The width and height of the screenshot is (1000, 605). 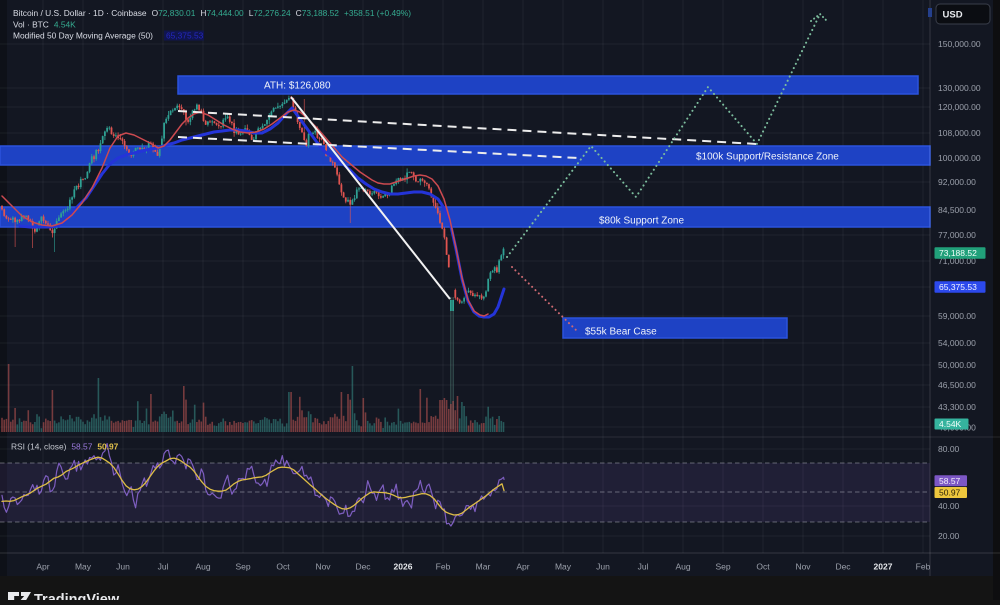 I want to click on svg-text: 92,000.00, so click(x=957, y=182).